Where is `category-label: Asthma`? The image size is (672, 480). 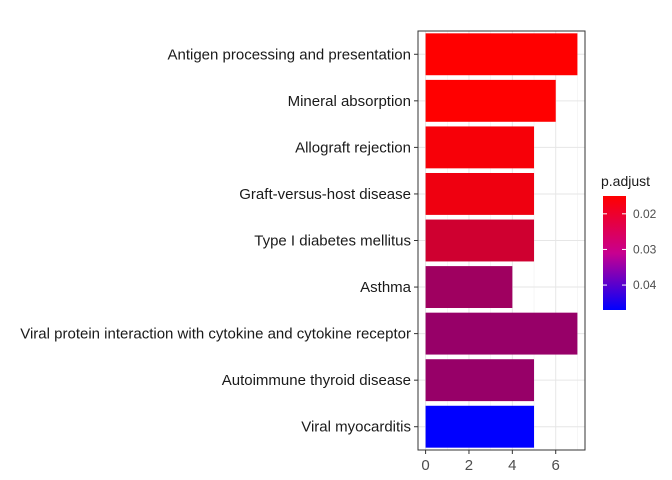
category-label: Asthma is located at coordinates (386, 287).